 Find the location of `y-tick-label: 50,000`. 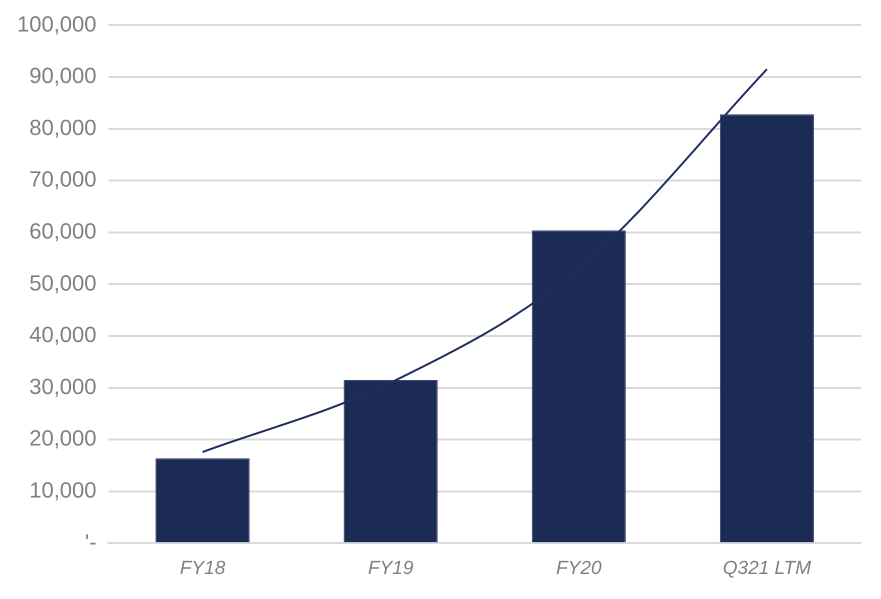

y-tick-label: 50,000 is located at coordinates (63, 283).